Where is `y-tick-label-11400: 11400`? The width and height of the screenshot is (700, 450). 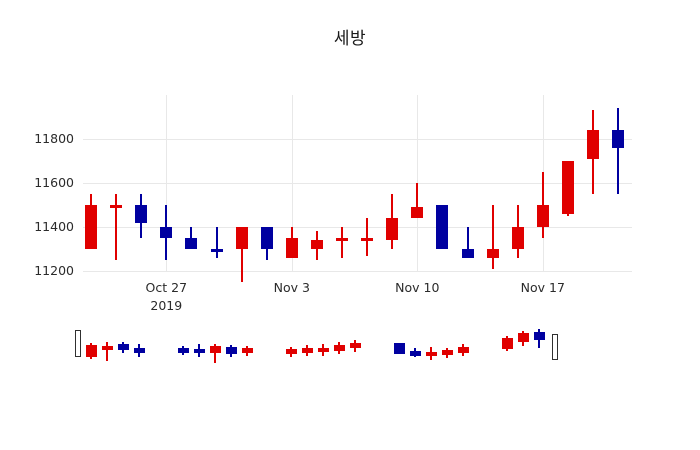 y-tick-label-11400: 11400 is located at coordinates (54, 226).